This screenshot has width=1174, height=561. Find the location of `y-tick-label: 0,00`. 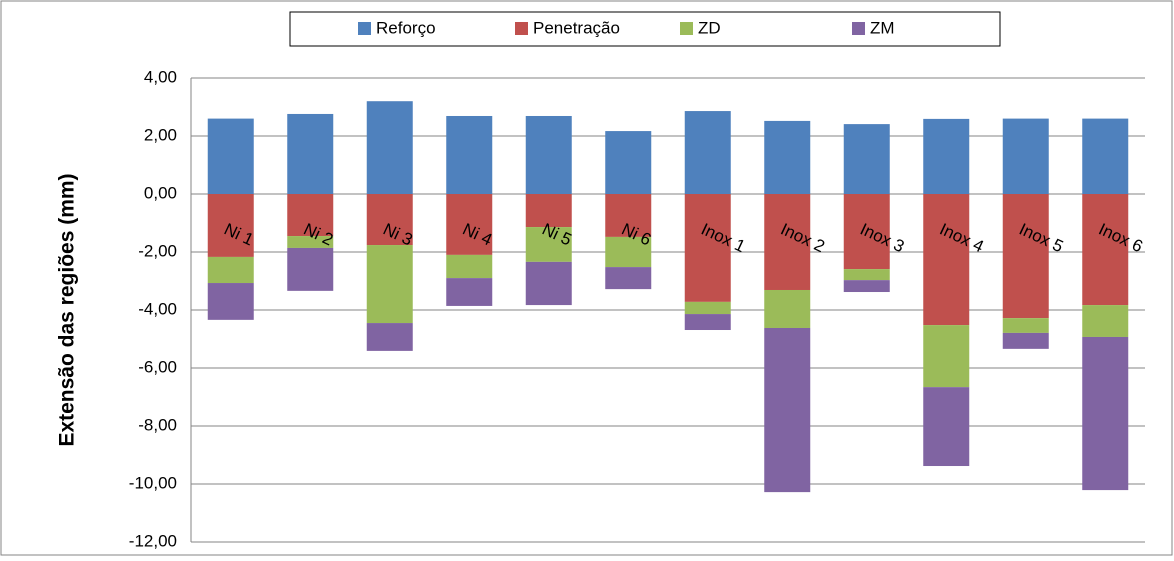

y-tick-label: 0,00 is located at coordinates (160, 192).